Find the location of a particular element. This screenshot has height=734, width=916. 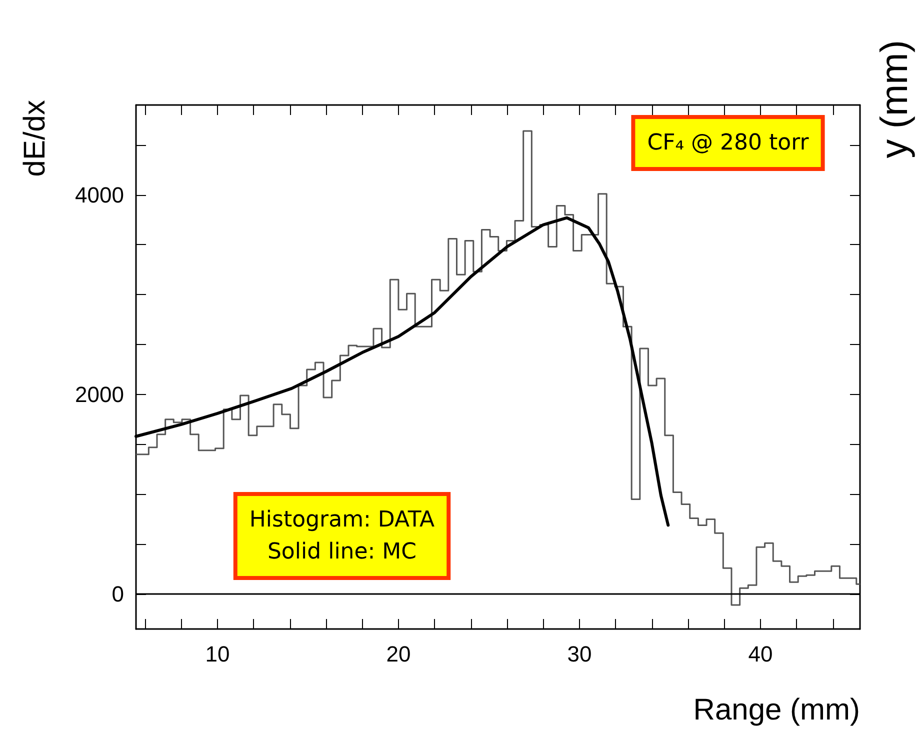

y-tick-label: 2000 is located at coordinates (99, 394).